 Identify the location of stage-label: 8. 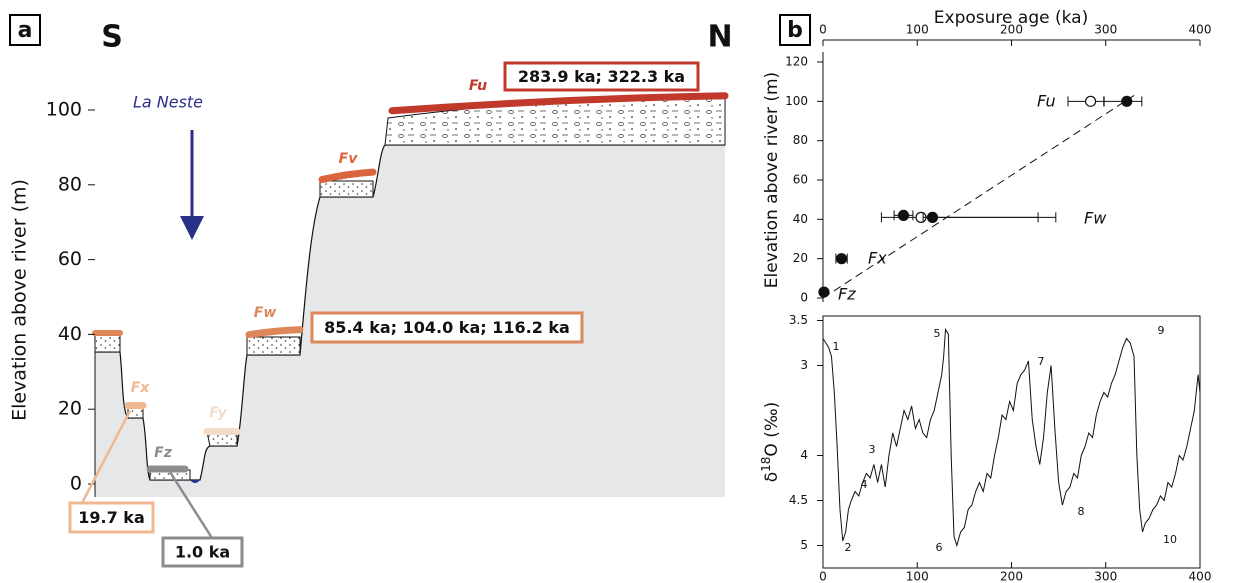
(1081, 511).